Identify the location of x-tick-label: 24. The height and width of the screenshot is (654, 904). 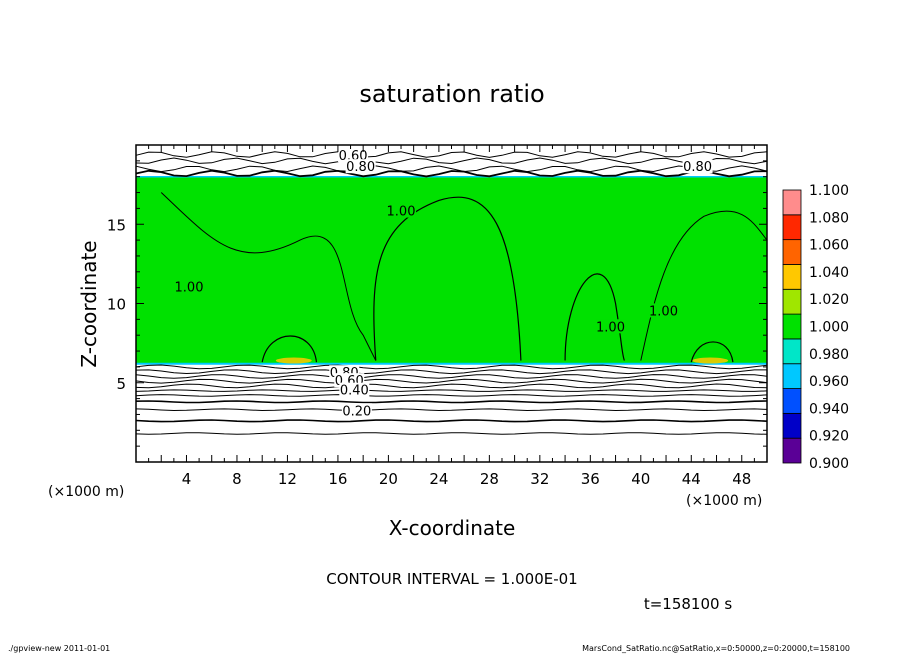
(438, 479).